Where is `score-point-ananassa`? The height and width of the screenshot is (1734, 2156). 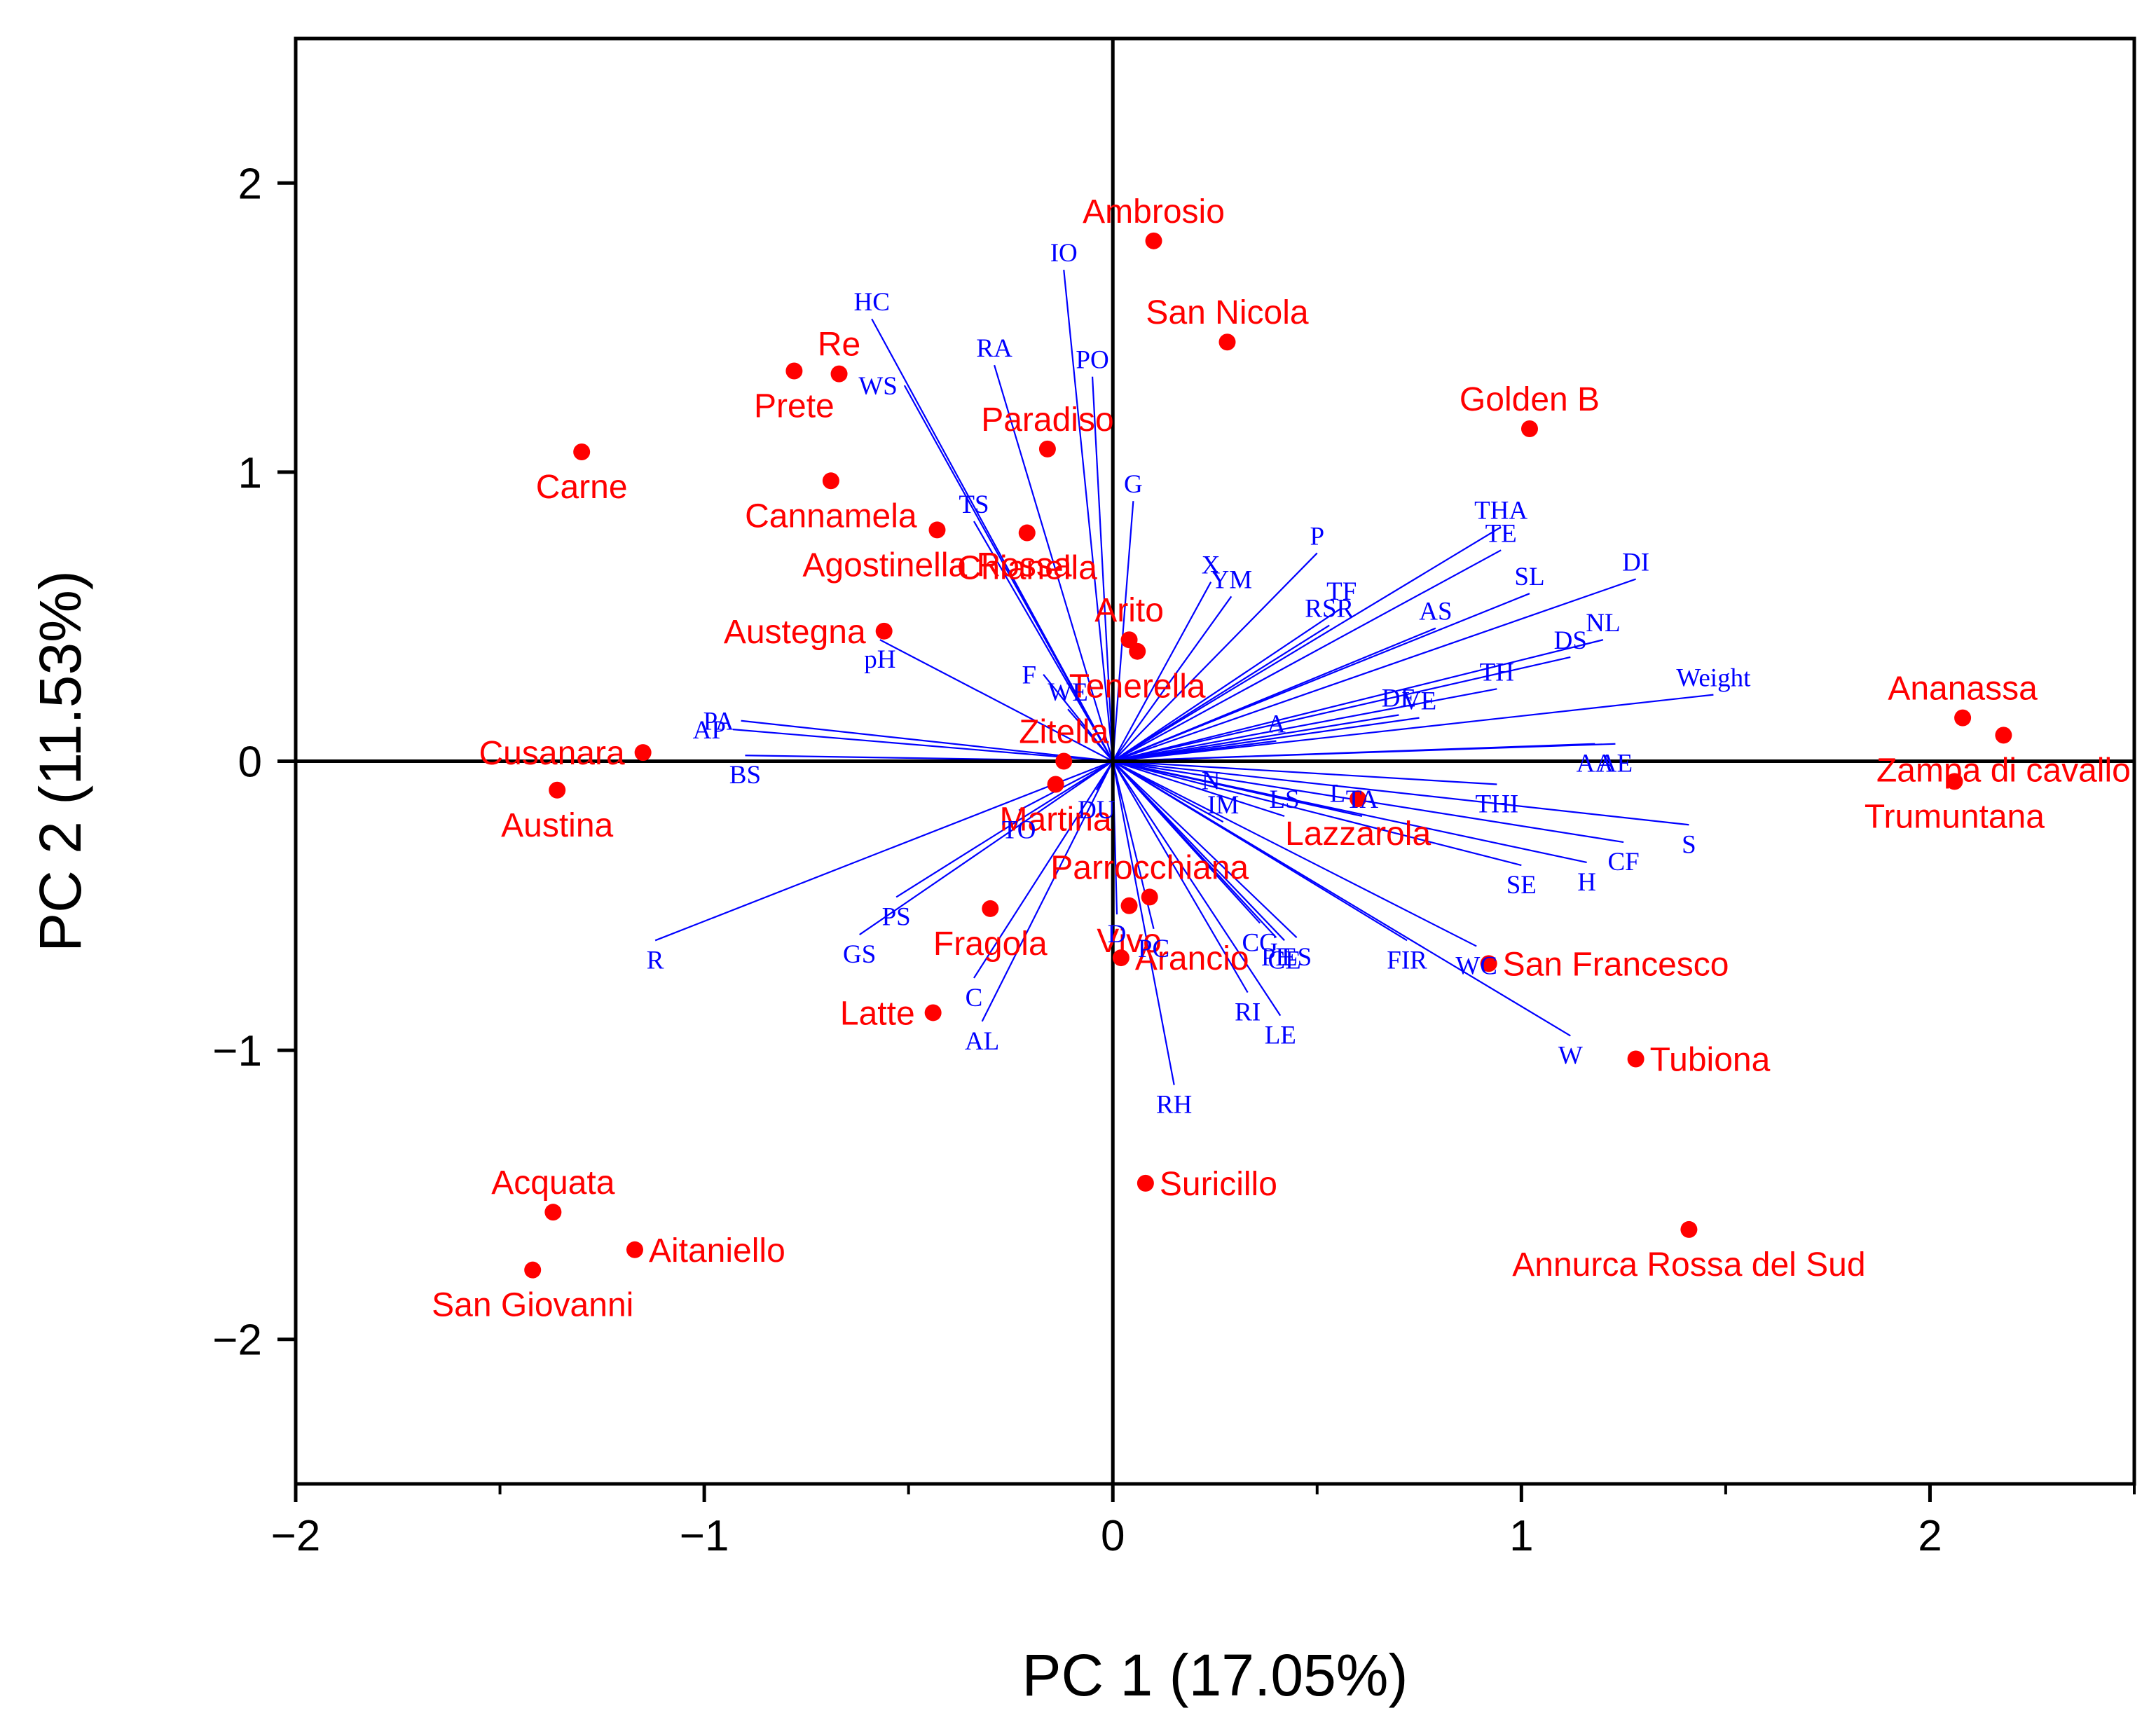
score-point-ananassa is located at coordinates (1963, 718).